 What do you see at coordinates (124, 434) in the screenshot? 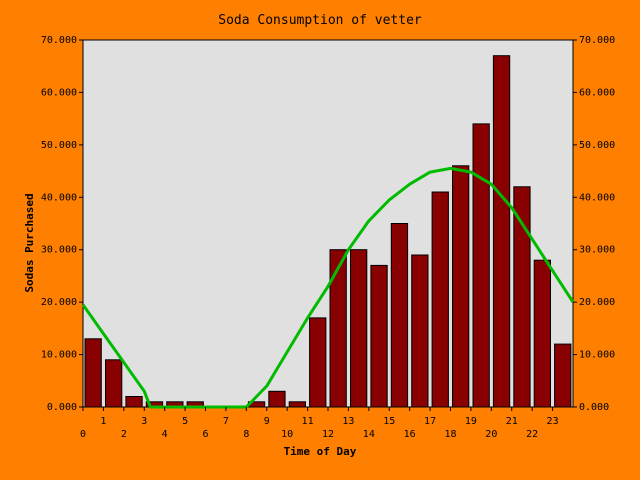
I see `x-tick-label: 2` at bounding box center [124, 434].